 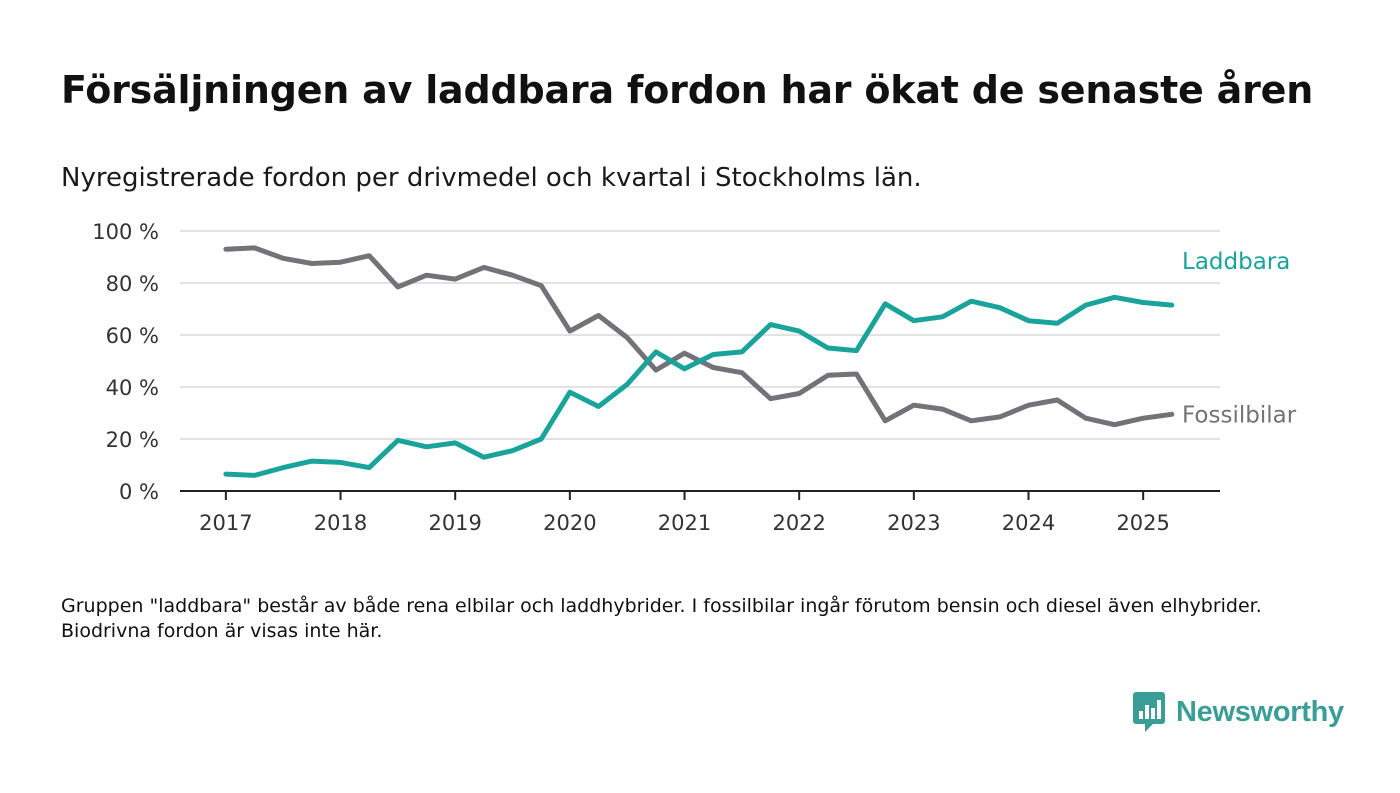 I want to click on x-tick-label: 2020, so click(x=569, y=523).